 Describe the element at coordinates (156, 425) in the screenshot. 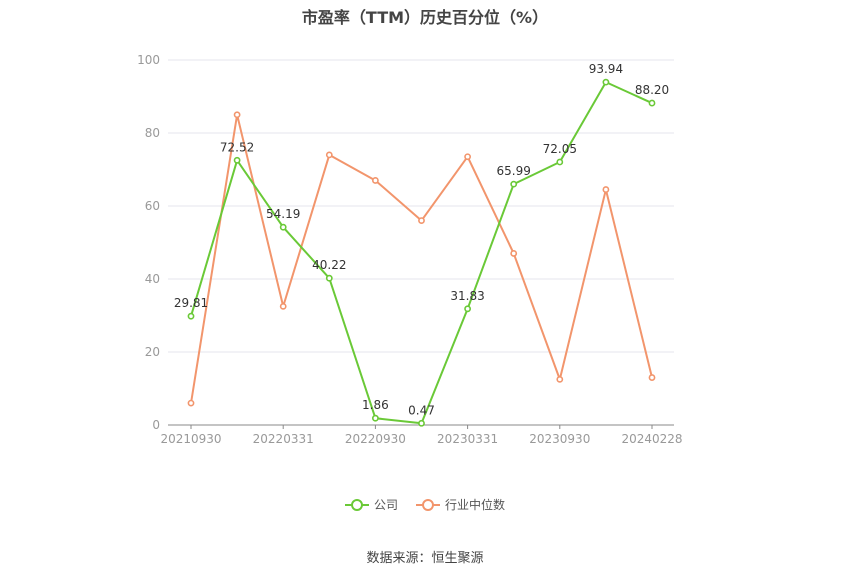

I see `y-tick-label: 0` at that location.